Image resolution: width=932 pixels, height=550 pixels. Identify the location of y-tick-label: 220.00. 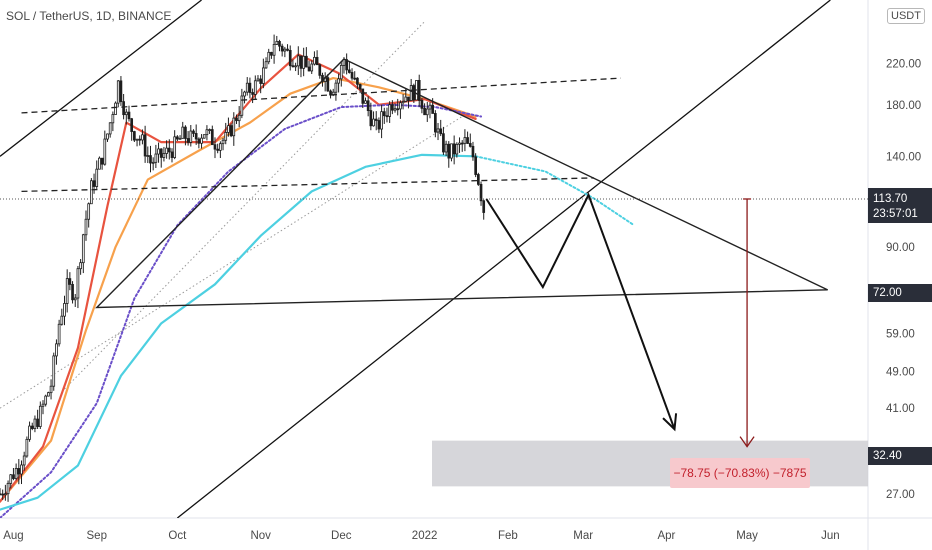
(903, 65).